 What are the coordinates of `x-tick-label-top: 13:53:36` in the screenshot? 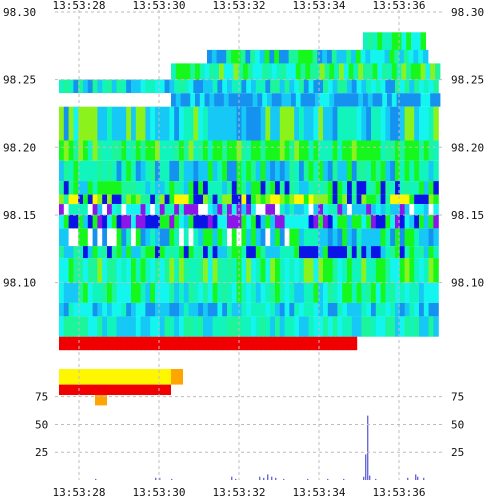 It's located at (399, 6).